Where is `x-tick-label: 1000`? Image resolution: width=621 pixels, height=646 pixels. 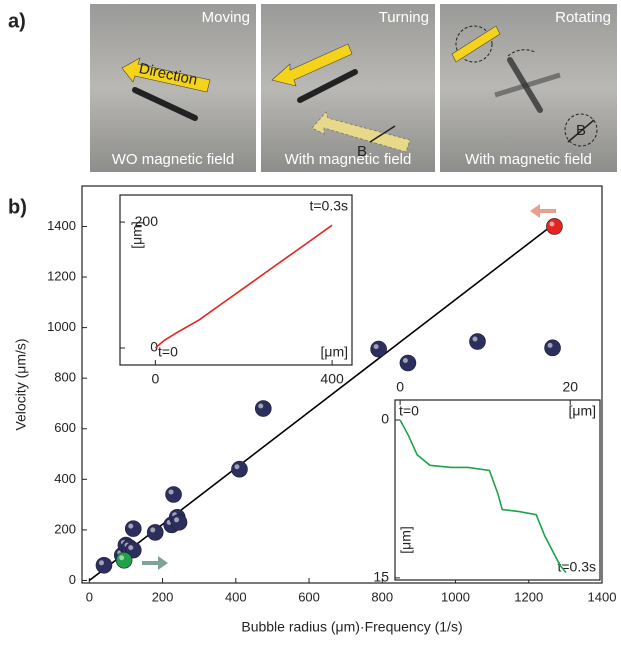 x-tick-label: 1000 is located at coordinates (455, 596).